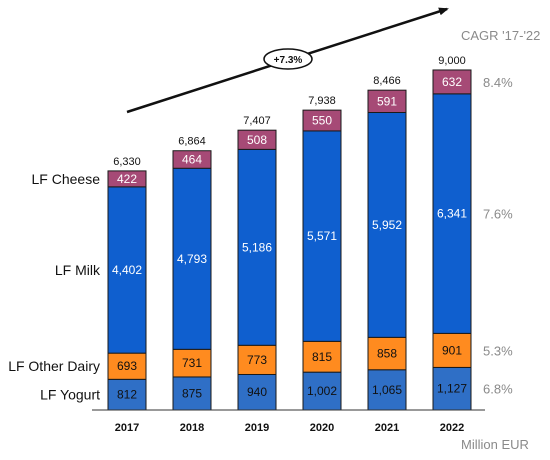 The width and height of the screenshot is (550, 460). I want to click on segment-value-label: 858, so click(387, 354).